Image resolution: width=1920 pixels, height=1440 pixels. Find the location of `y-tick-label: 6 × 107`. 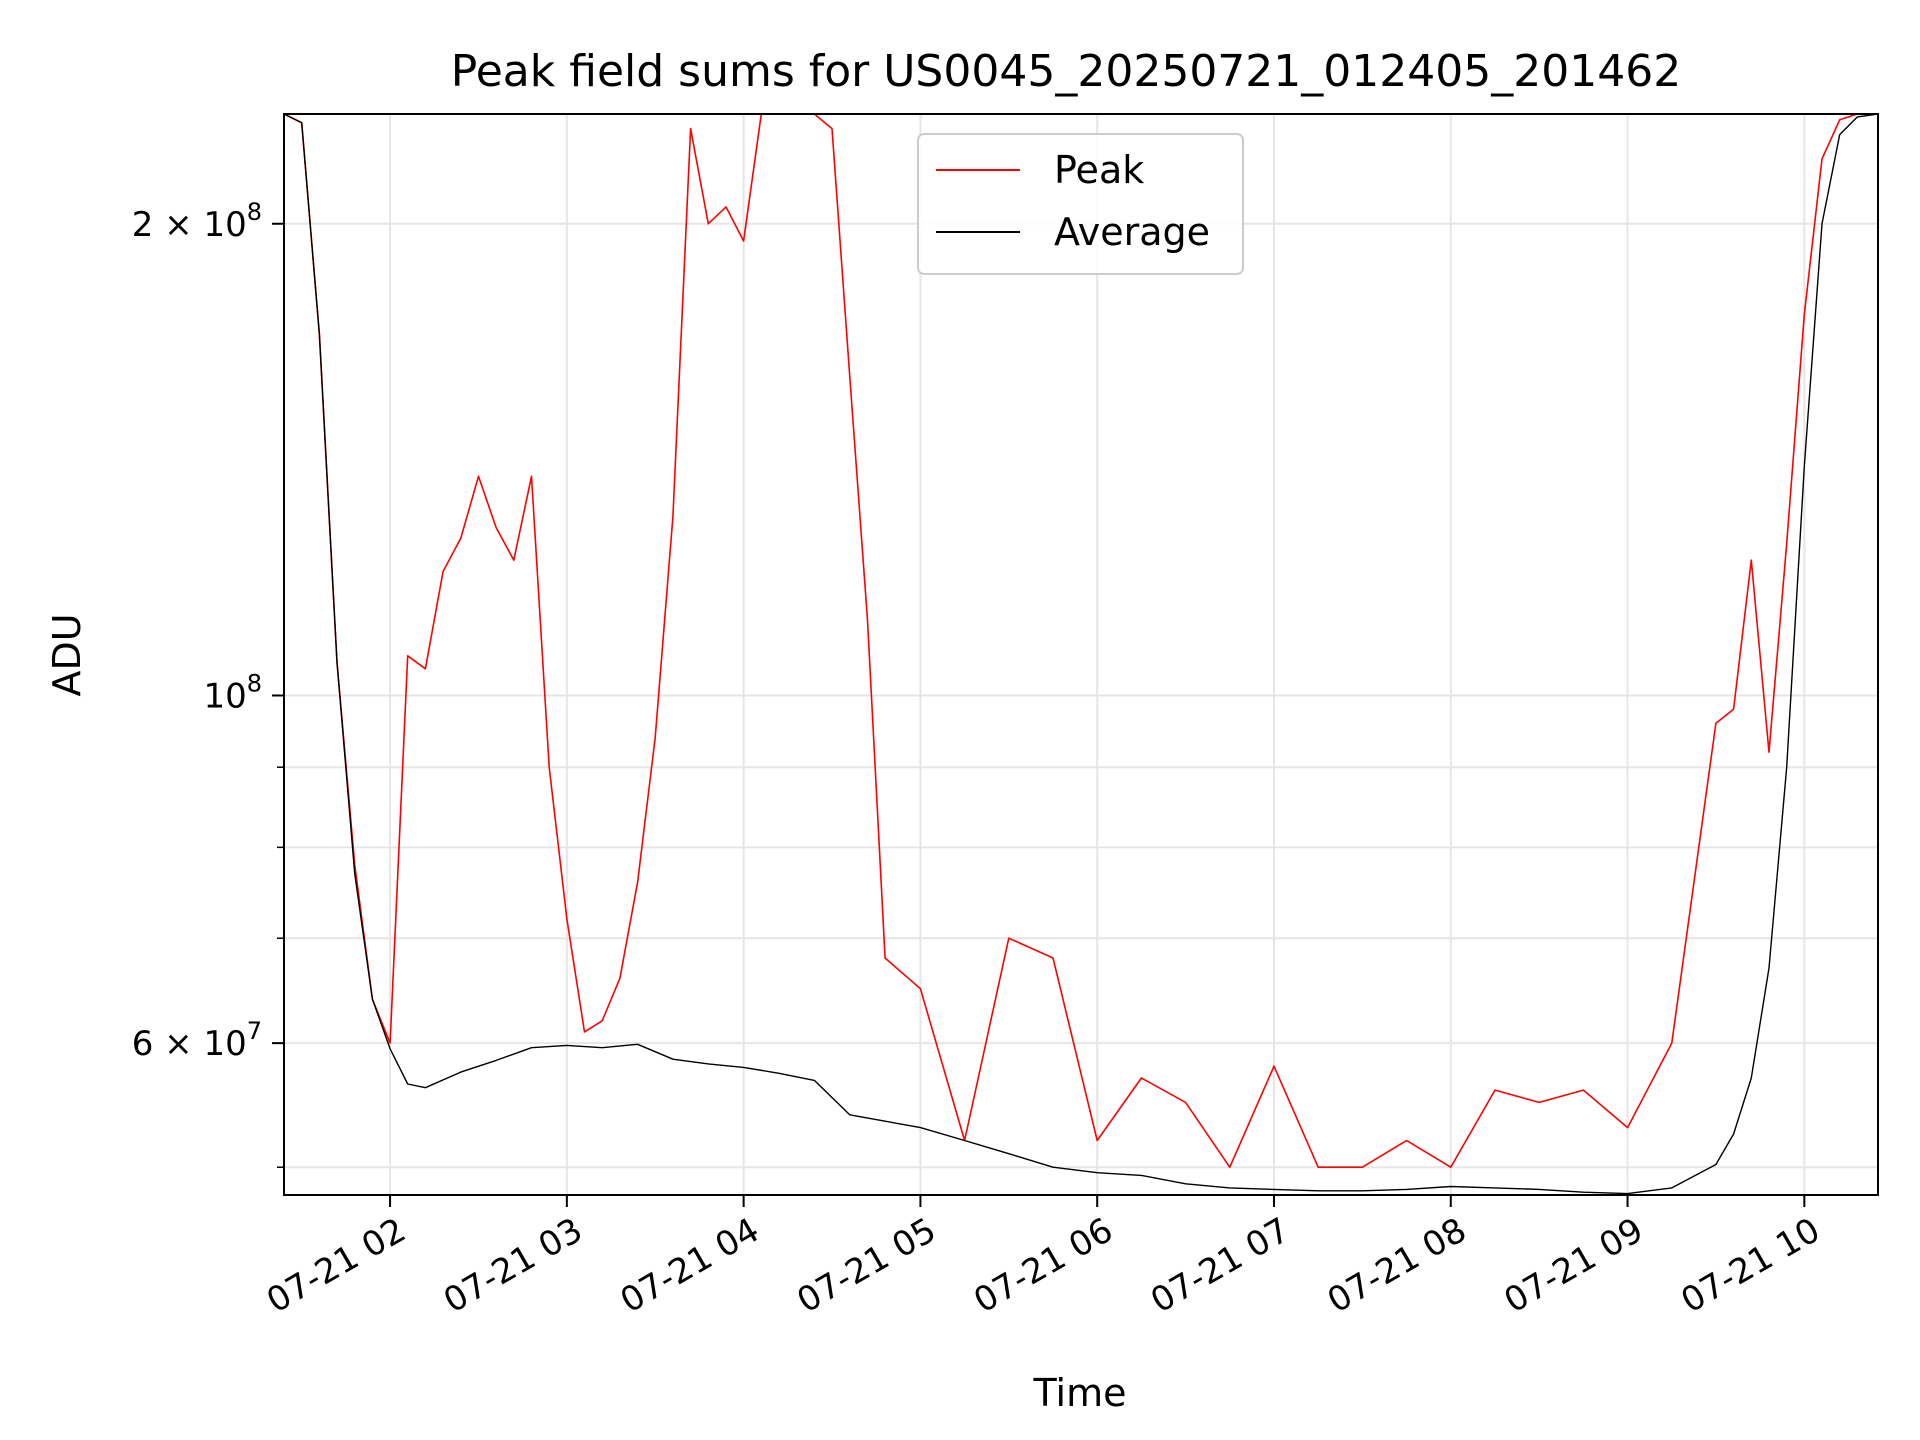

y-tick-label: 6 × 107 is located at coordinates (197, 1040).